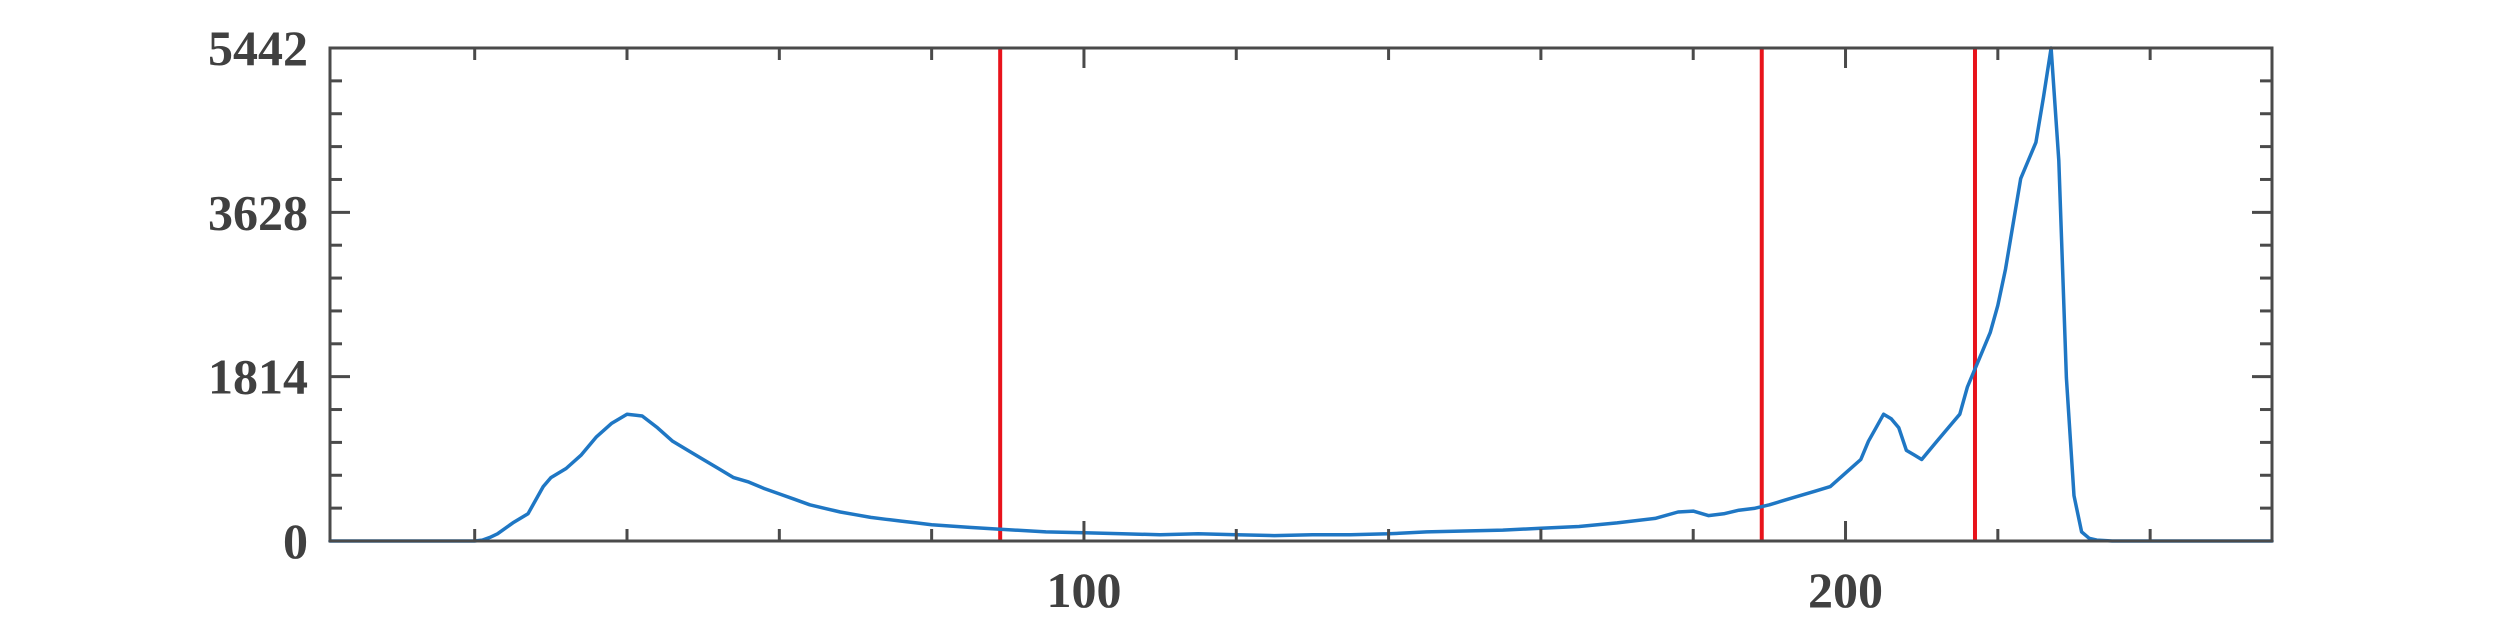 Image resolution: width=2500 pixels, height=625 pixels. I want to click on x-tick-label: 200, so click(1845, 590).